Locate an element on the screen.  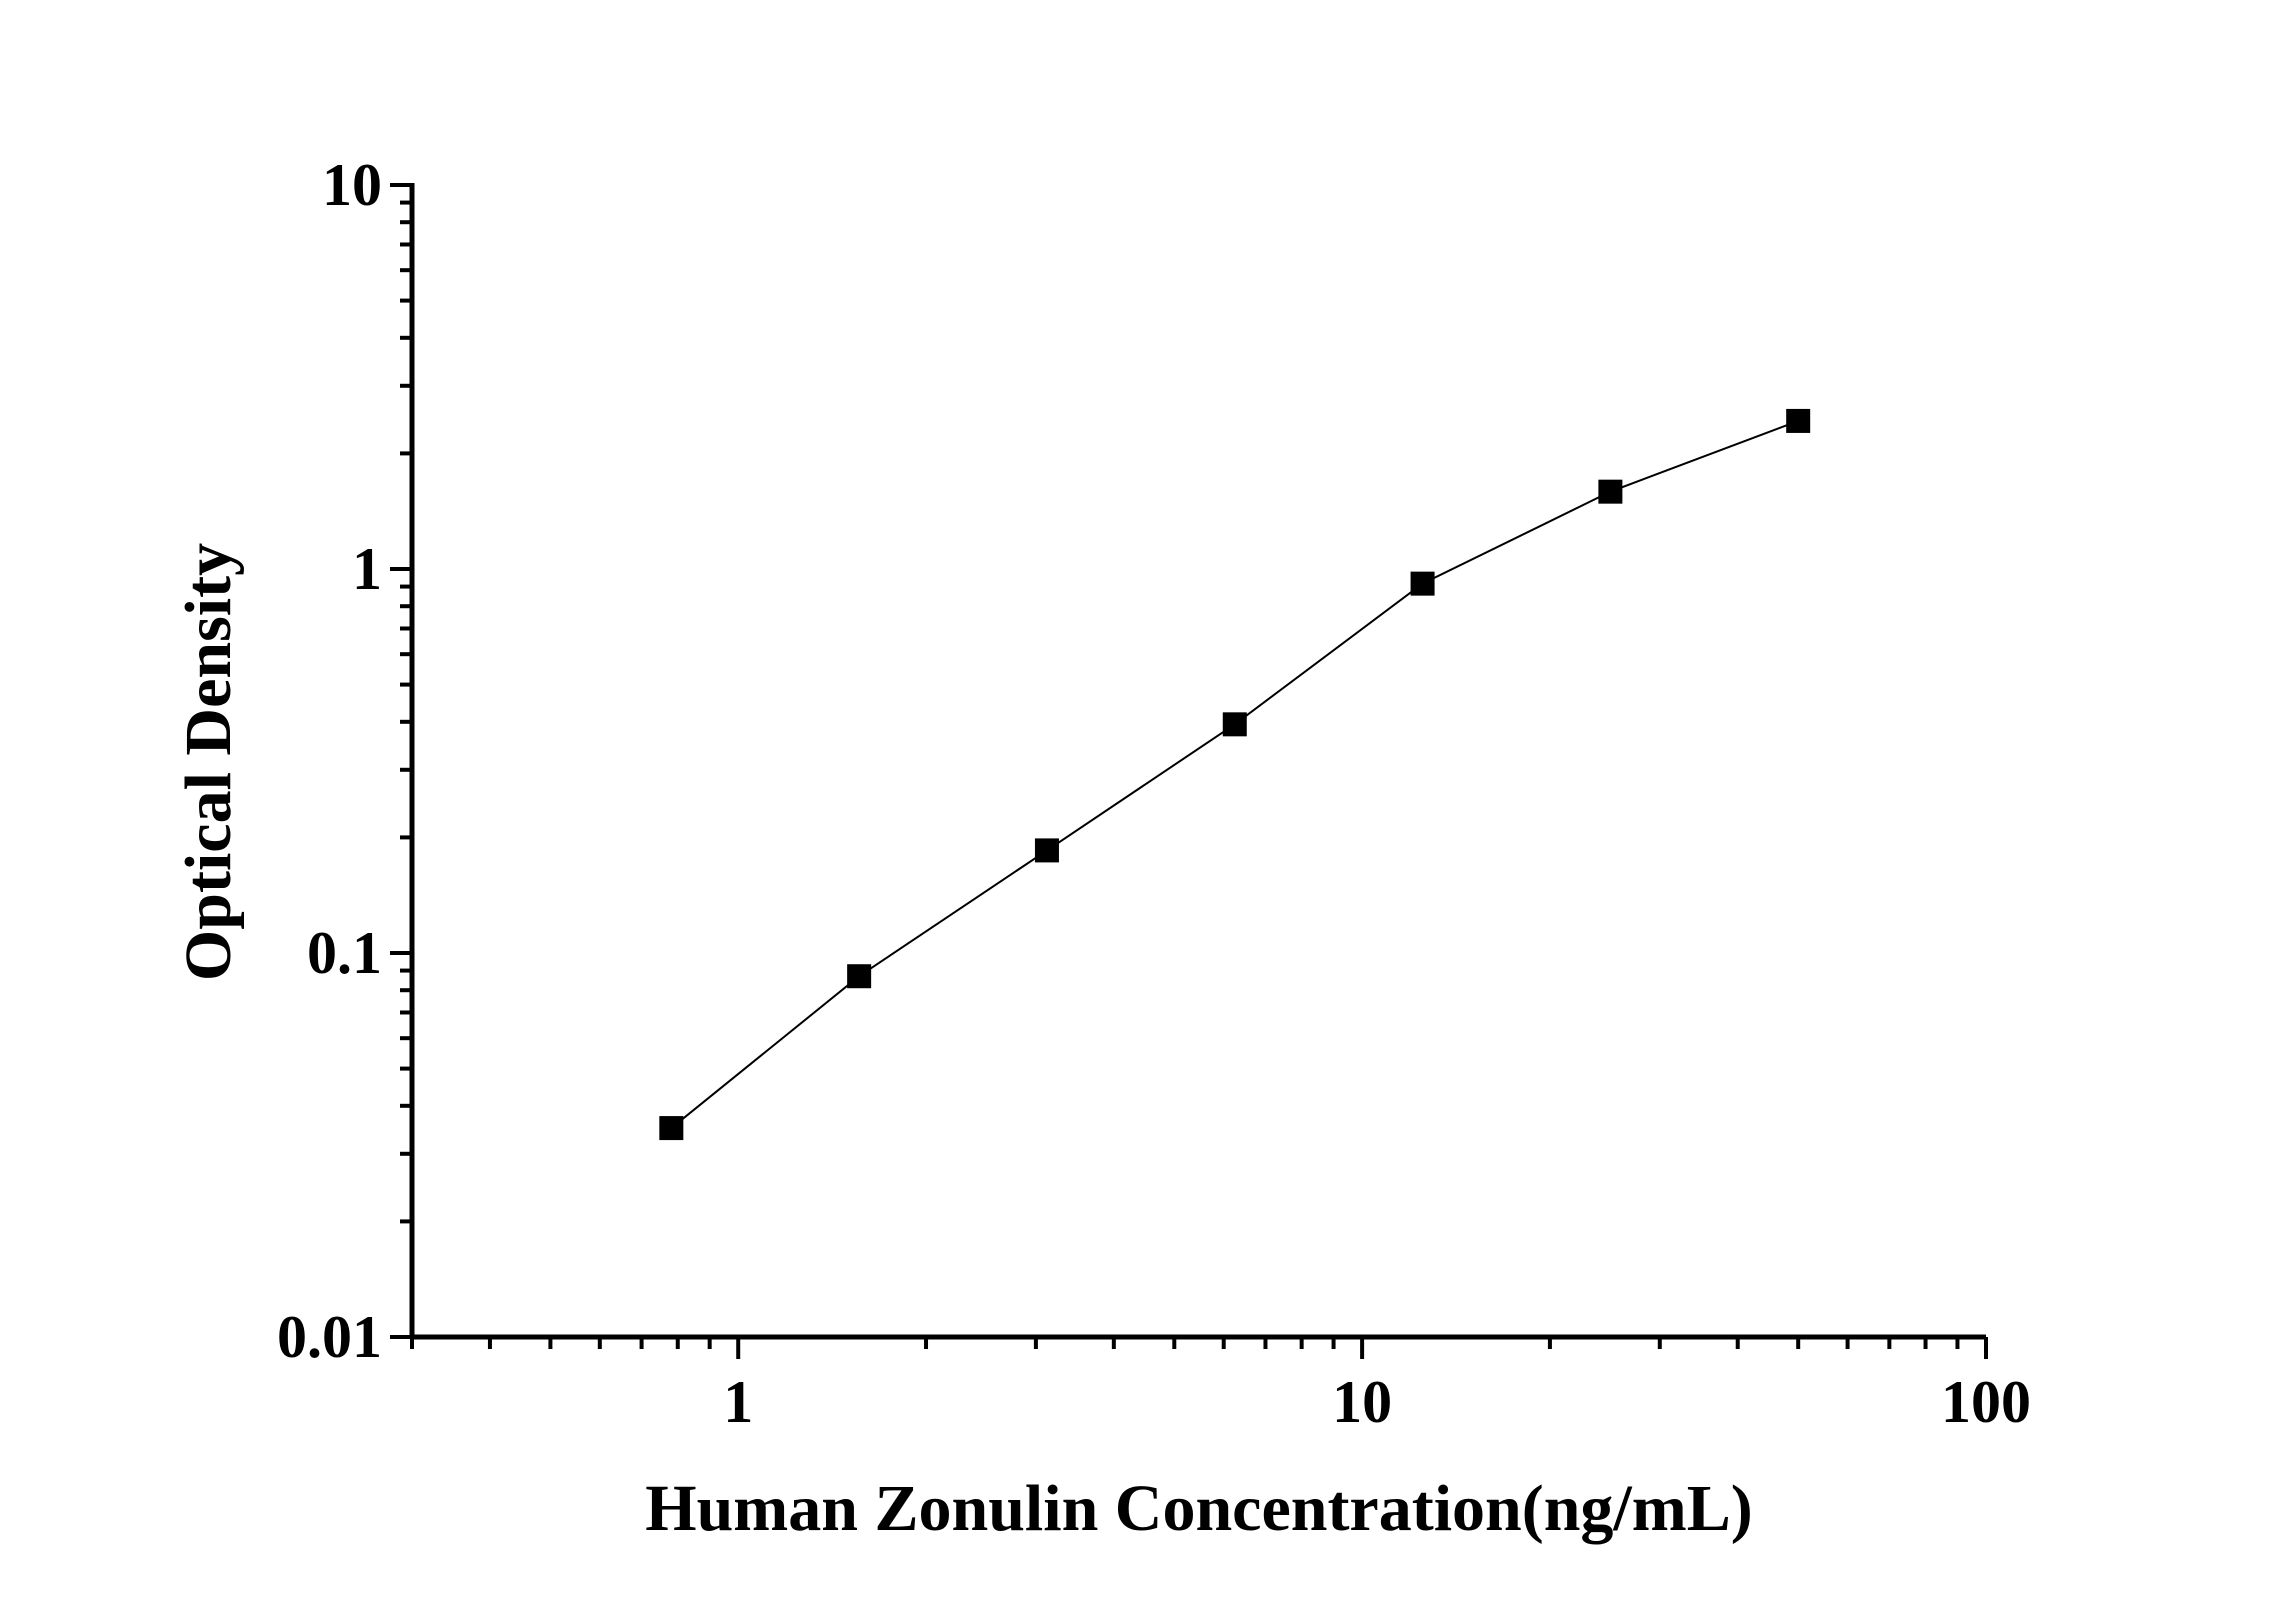
x-axis-label: Human Zonulin Concentration(ng/mL) is located at coordinates (1199, 1508).